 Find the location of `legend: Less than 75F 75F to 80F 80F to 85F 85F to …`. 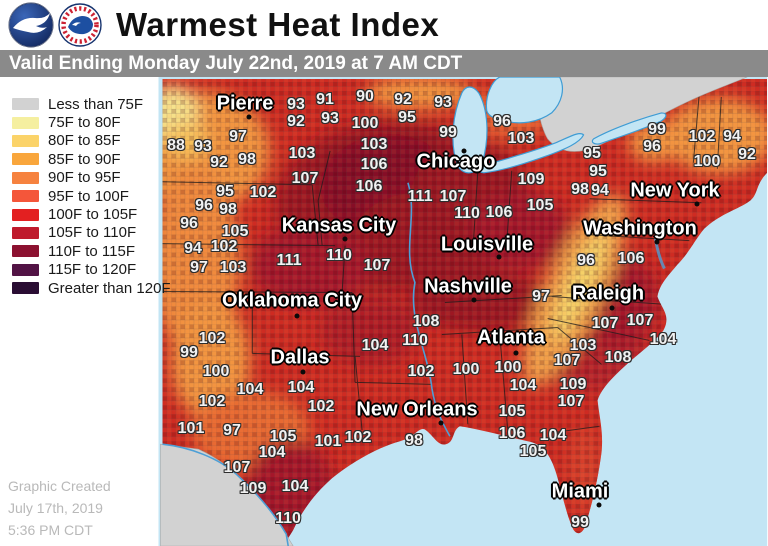

legend: Less than 75F 75F to 80F 80F to 85F 85F to … is located at coordinates (91, 196).